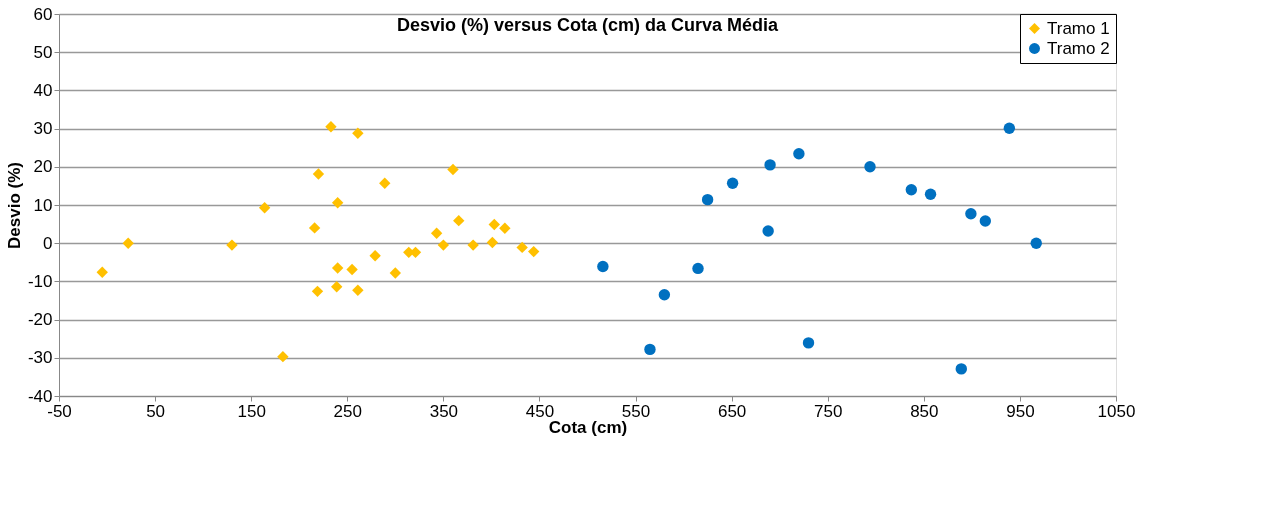  What do you see at coordinates (43, 167) in the screenshot?
I see `y-tick-label: 20` at bounding box center [43, 167].